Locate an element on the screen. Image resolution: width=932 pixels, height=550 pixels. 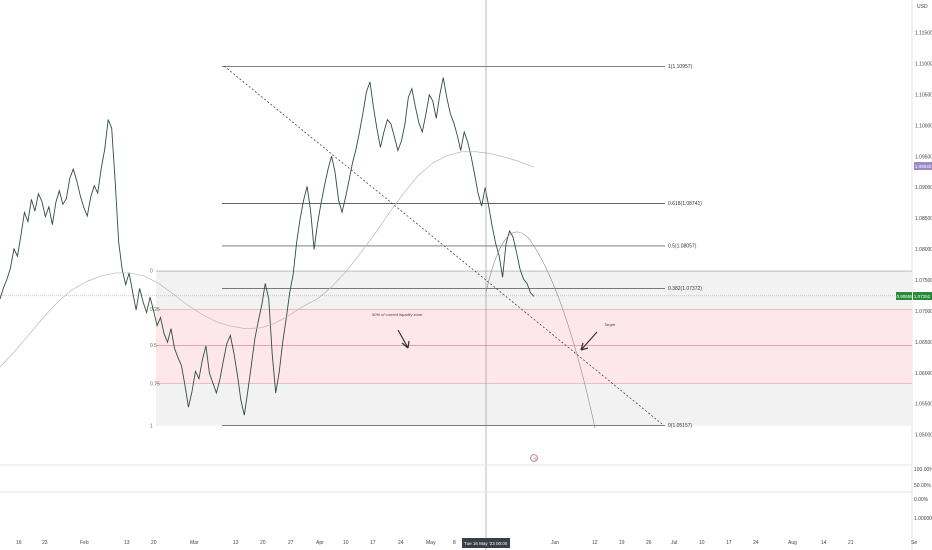
last-price-badge-right-text: 1.07252 is located at coordinates (922, 296).